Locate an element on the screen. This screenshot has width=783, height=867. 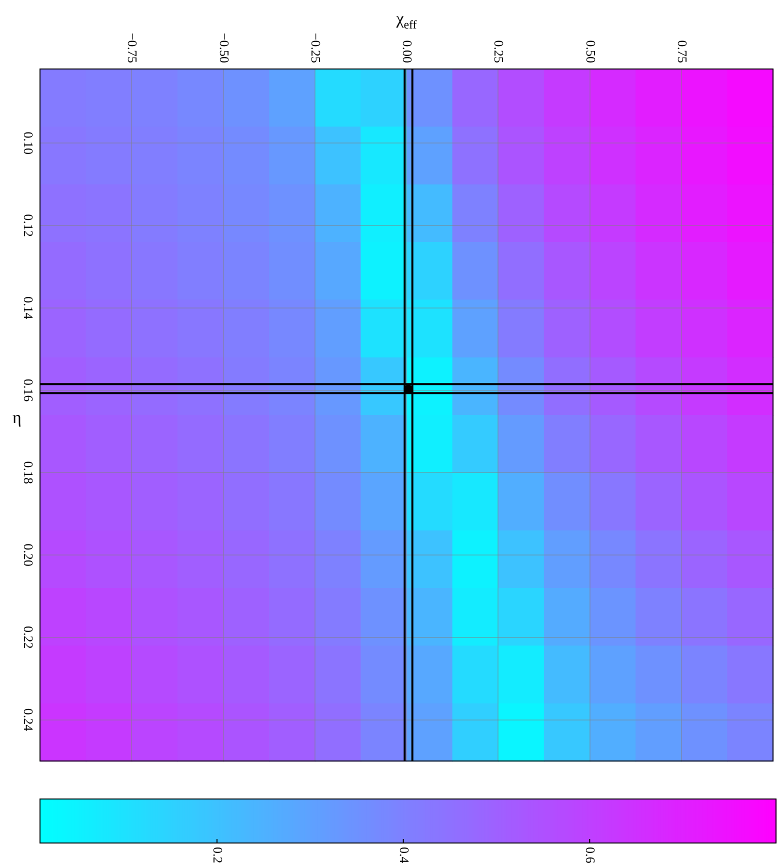
x-tick-label: 0.50 is located at coordinates (590, 51).